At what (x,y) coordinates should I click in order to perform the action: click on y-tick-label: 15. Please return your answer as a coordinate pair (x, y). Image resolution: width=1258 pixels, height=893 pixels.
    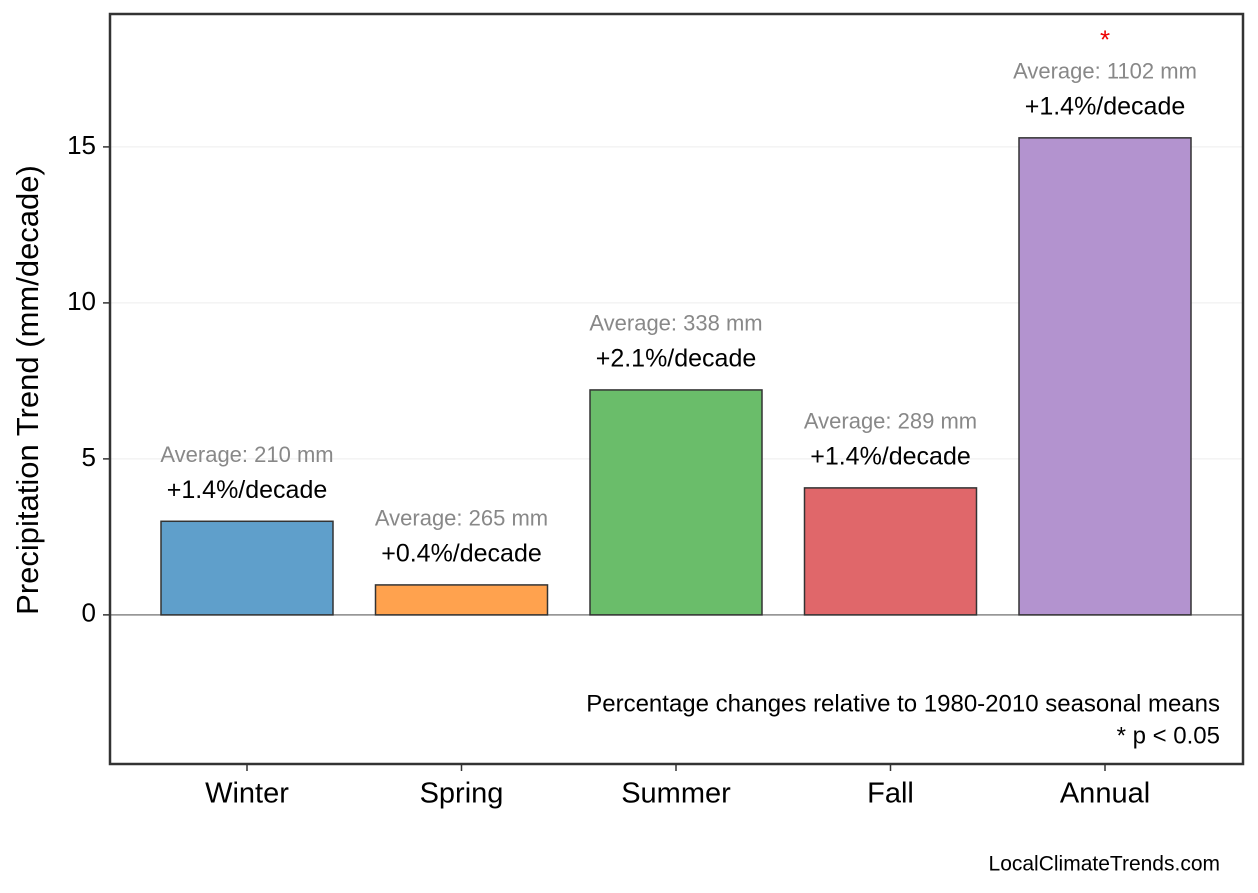
    Looking at the image, I should click on (81, 145).